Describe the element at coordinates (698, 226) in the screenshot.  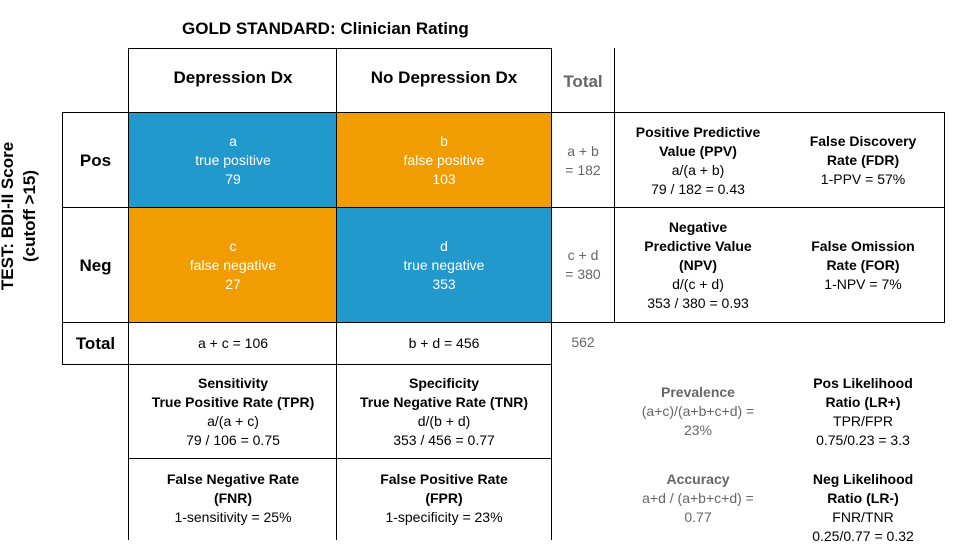
I see `npv-title-1: Negative` at that location.